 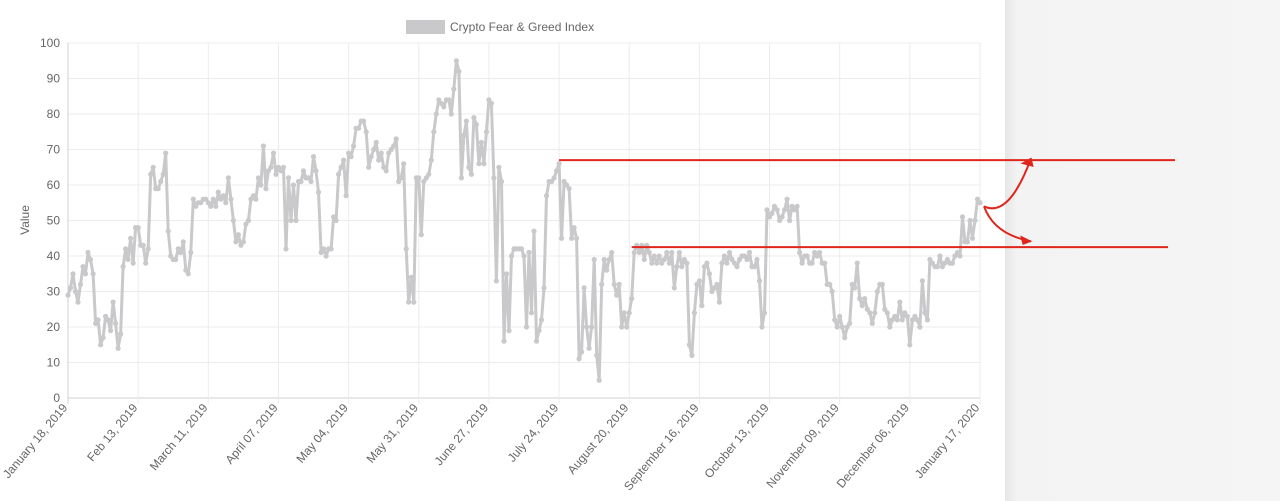 I want to click on x-tick-label: September 16, 2019, so click(x=661, y=447).